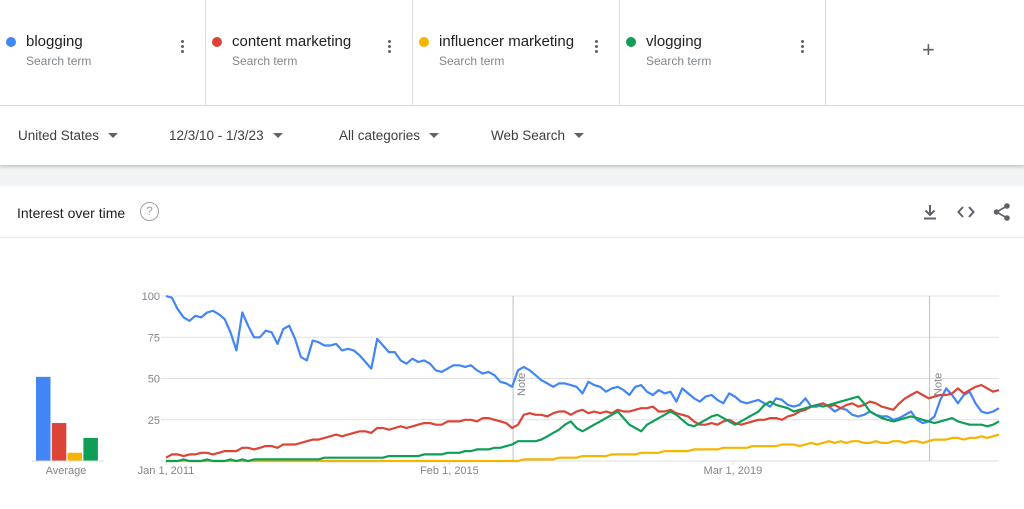 The image size is (1024, 509). I want to click on average-bar-content-marketing, so click(59, 442).